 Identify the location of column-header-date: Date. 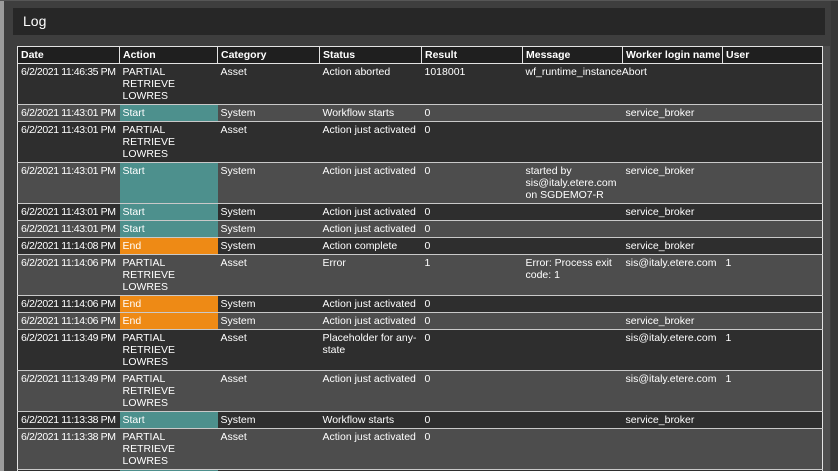
(68, 55).